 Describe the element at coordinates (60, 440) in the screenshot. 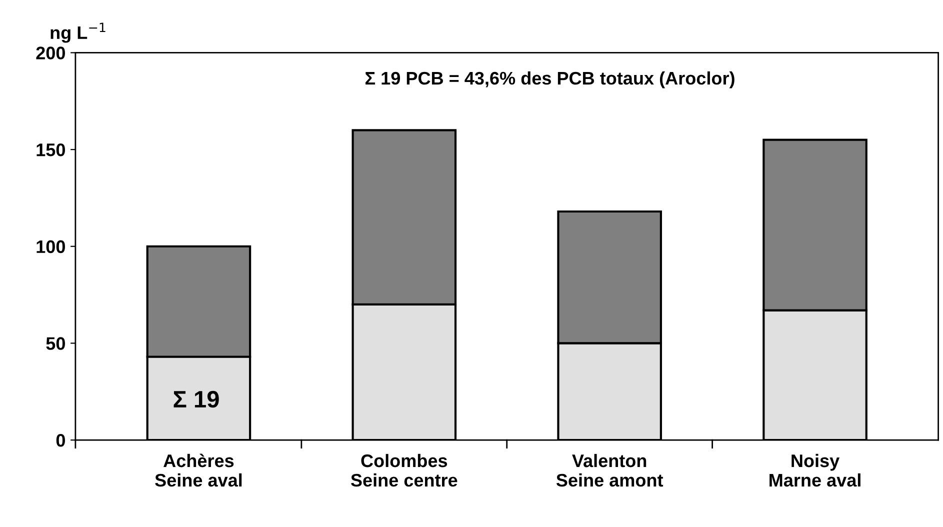

I see `y-tick-label: 0` at that location.